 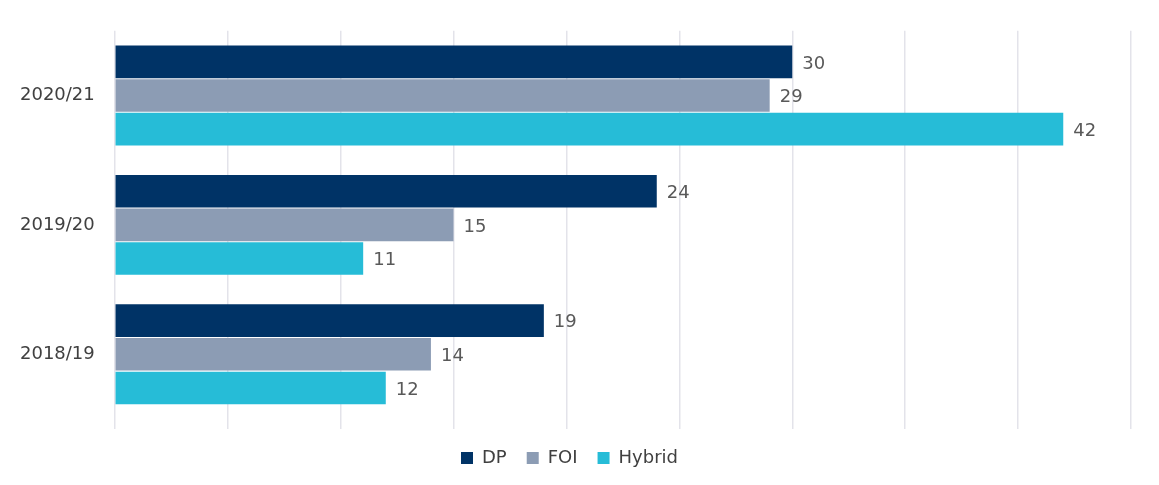 What do you see at coordinates (678, 191) in the screenshot?
I see `data-label: 24` at bounding box center [678, 191].